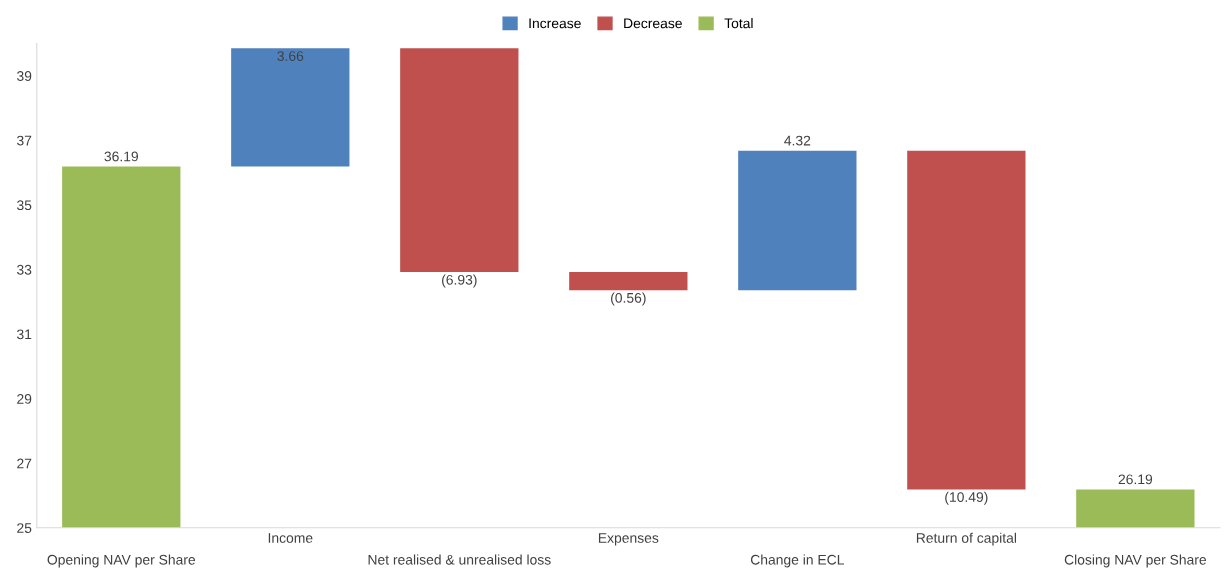 Image resolution: width=1226 pixels, height=580 pixels. What do you see at coordinates (628, 539) in the screenshot?
I see `x-tick-label: Expenses` at bounding box center [628, 539].